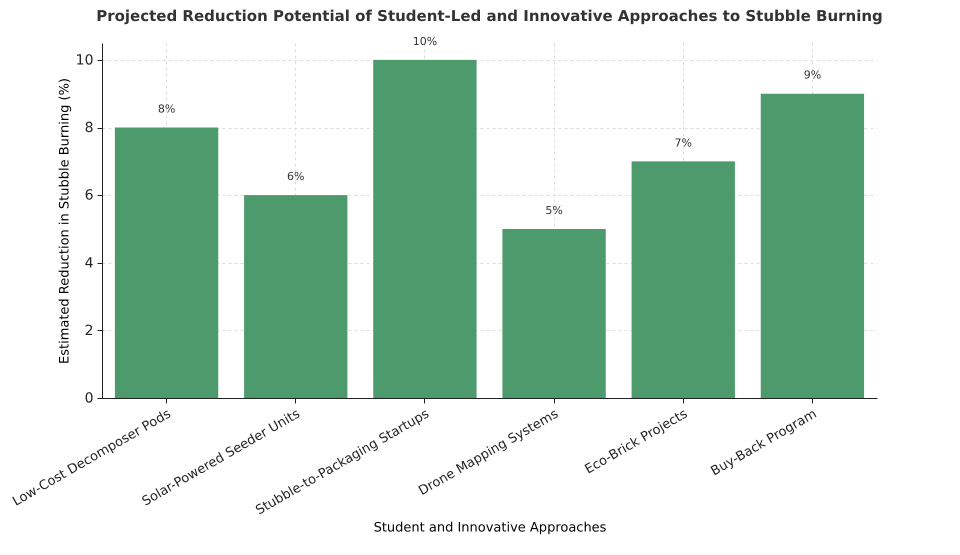 This screenshot has width=960, height=555. I want to click on y-axis-title: Estimated Reduction in Stubble Burning (%), so click(65, 221).